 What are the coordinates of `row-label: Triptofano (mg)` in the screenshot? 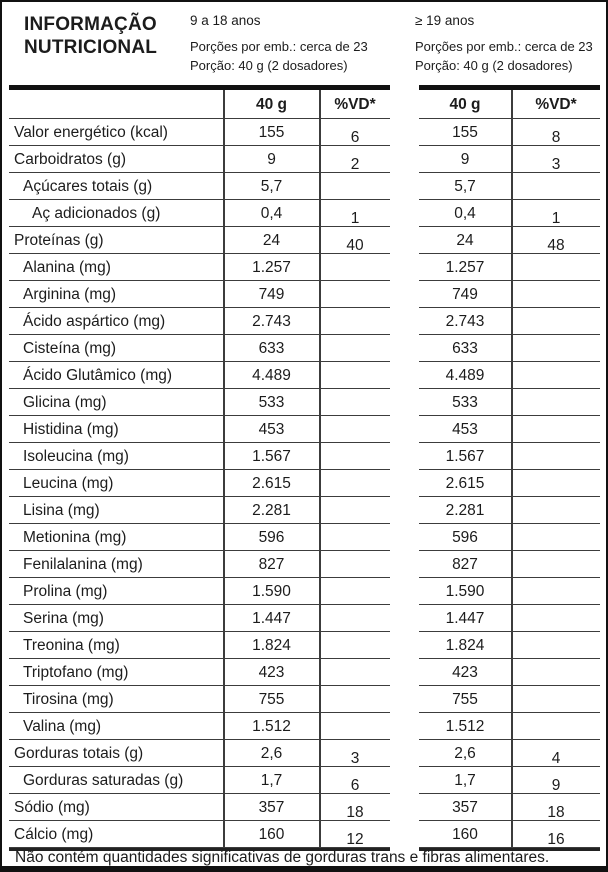 It's located at (76, 672).